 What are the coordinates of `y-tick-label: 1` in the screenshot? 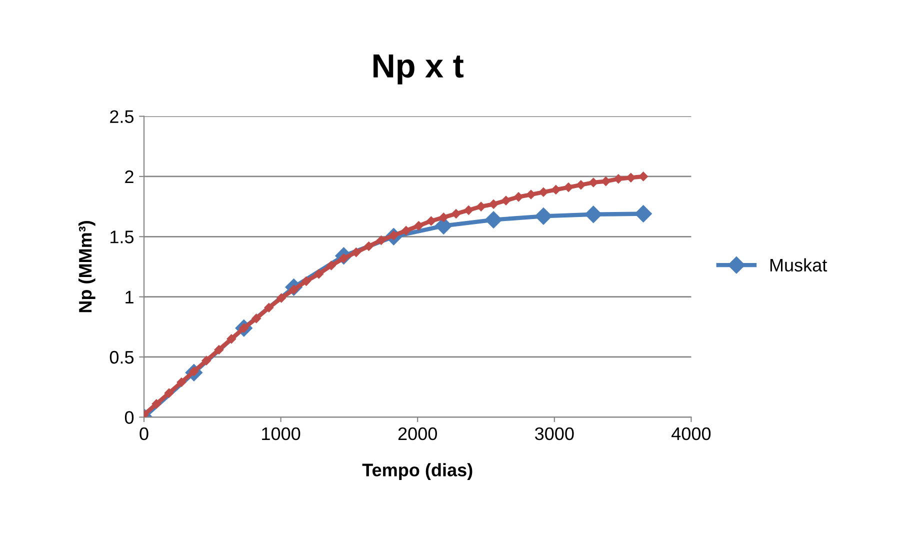 It's located at (130, 297).